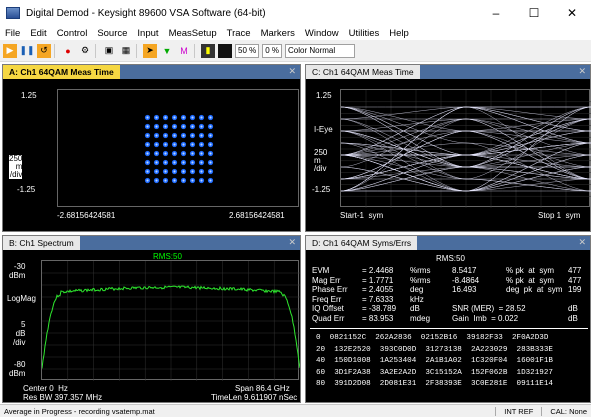  What do you see at coordinates (364, 33) in the screenshot?
I see `menu-utilities: Utilities` at bounding box center [364, 33].